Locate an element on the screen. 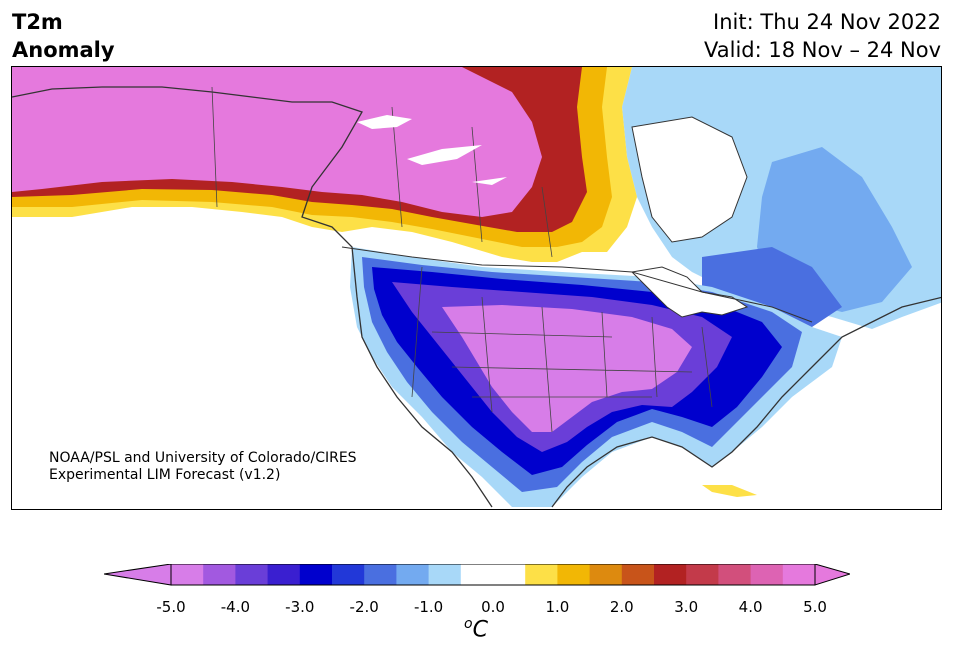 This screenshot has height=656, width=953. colorbar-min-arrow is located at coordinates (138, 575).